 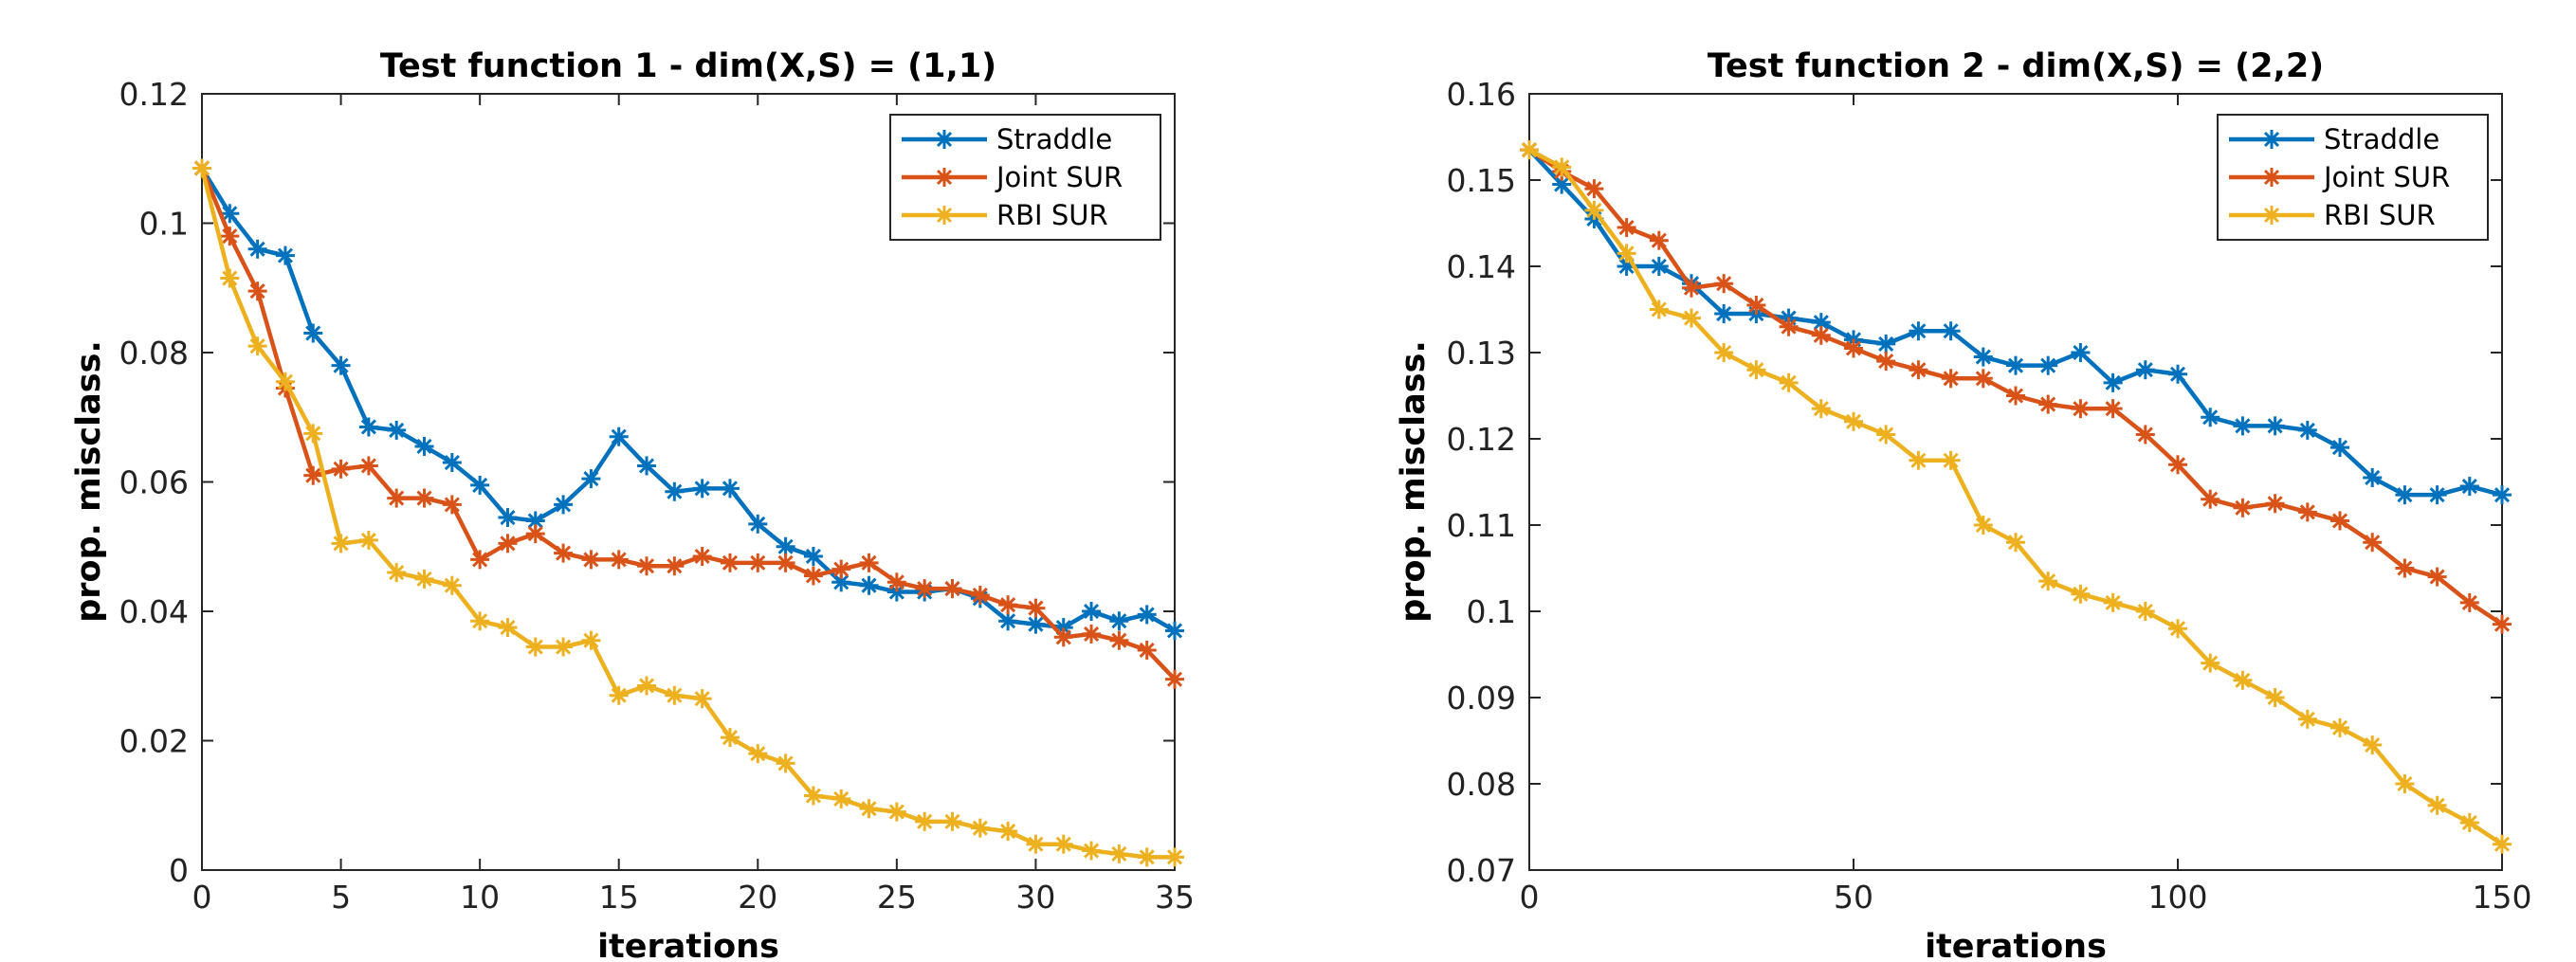 What do you see at coordinates (944, 139) in the screenshot?
I see `legend-marker` at bounding box center [944, 139].